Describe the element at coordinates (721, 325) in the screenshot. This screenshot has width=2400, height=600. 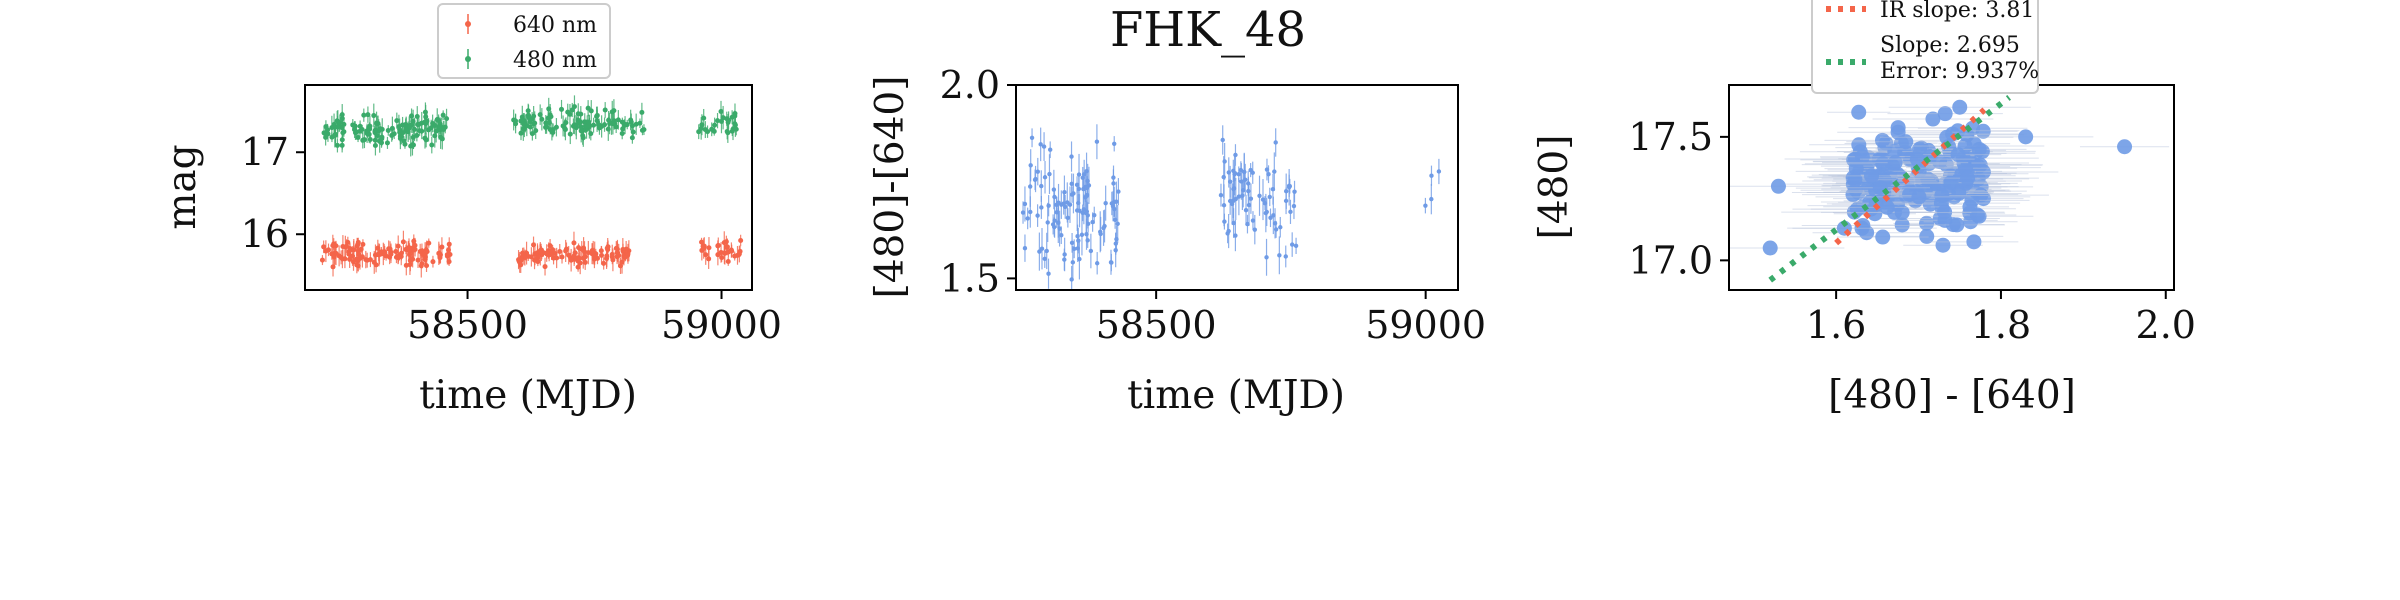
I see `x-tick-label: 59000` at that location.